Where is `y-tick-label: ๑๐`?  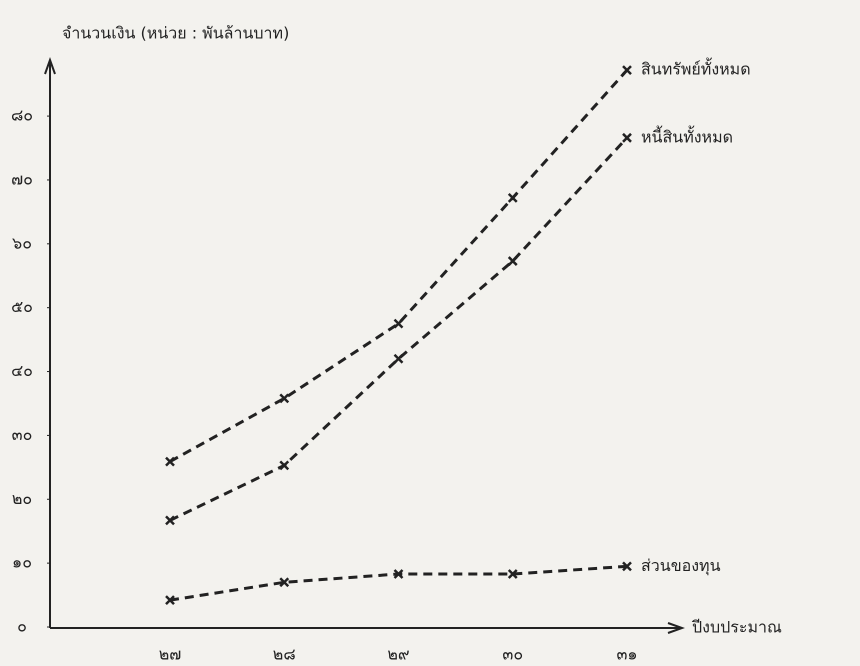 y-tick-label: ๑๐ is located at coordinates (22, 562).